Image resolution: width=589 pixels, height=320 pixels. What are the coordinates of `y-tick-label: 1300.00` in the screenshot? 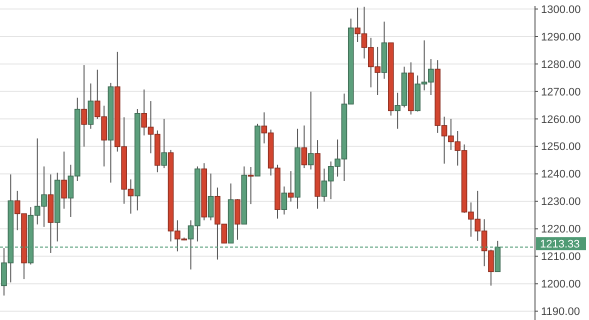 It's located at (561, 10).